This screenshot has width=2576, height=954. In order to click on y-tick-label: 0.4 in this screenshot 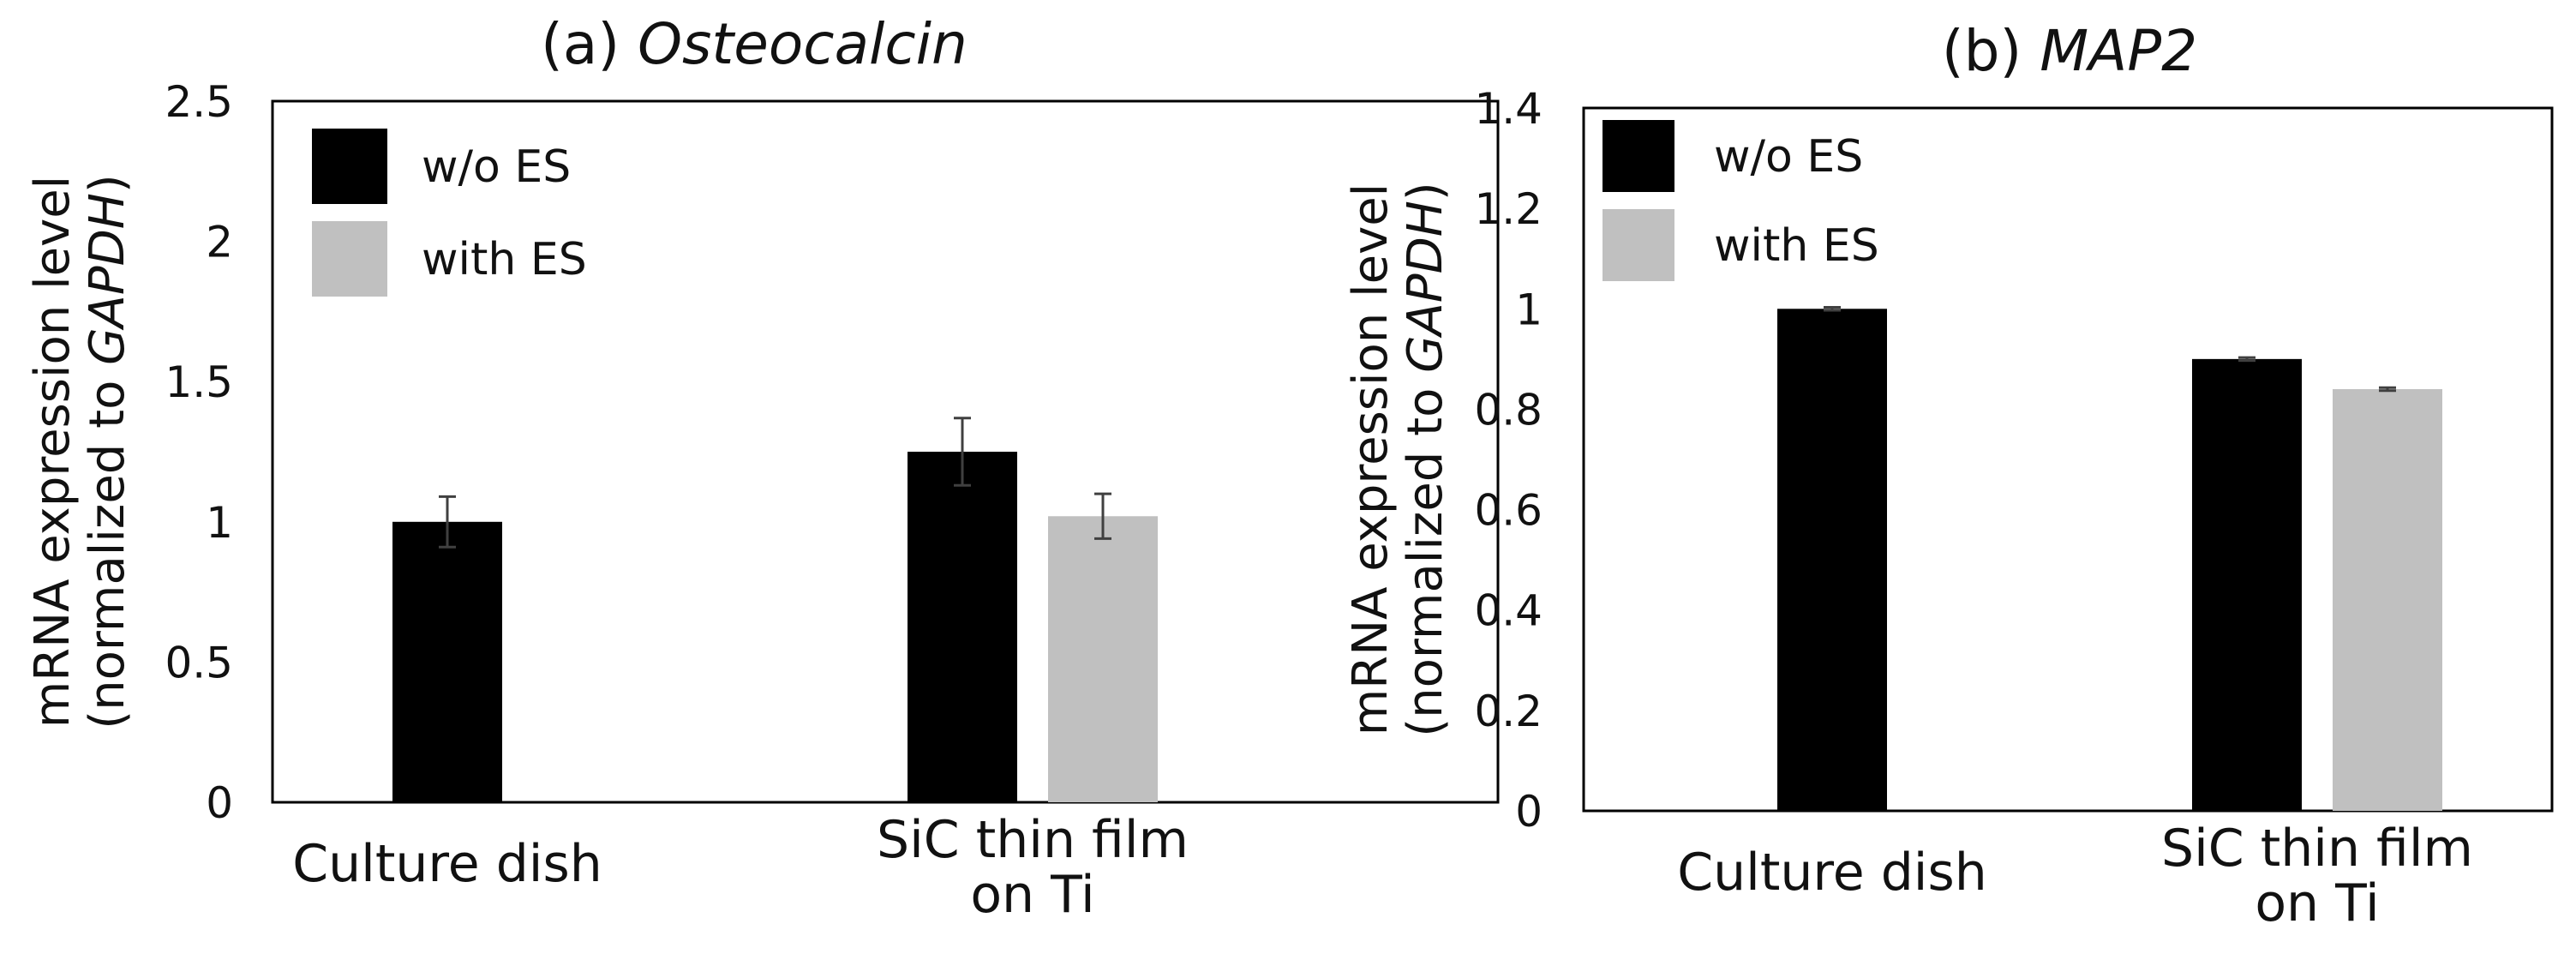, I will do `click(1508, 611)`.